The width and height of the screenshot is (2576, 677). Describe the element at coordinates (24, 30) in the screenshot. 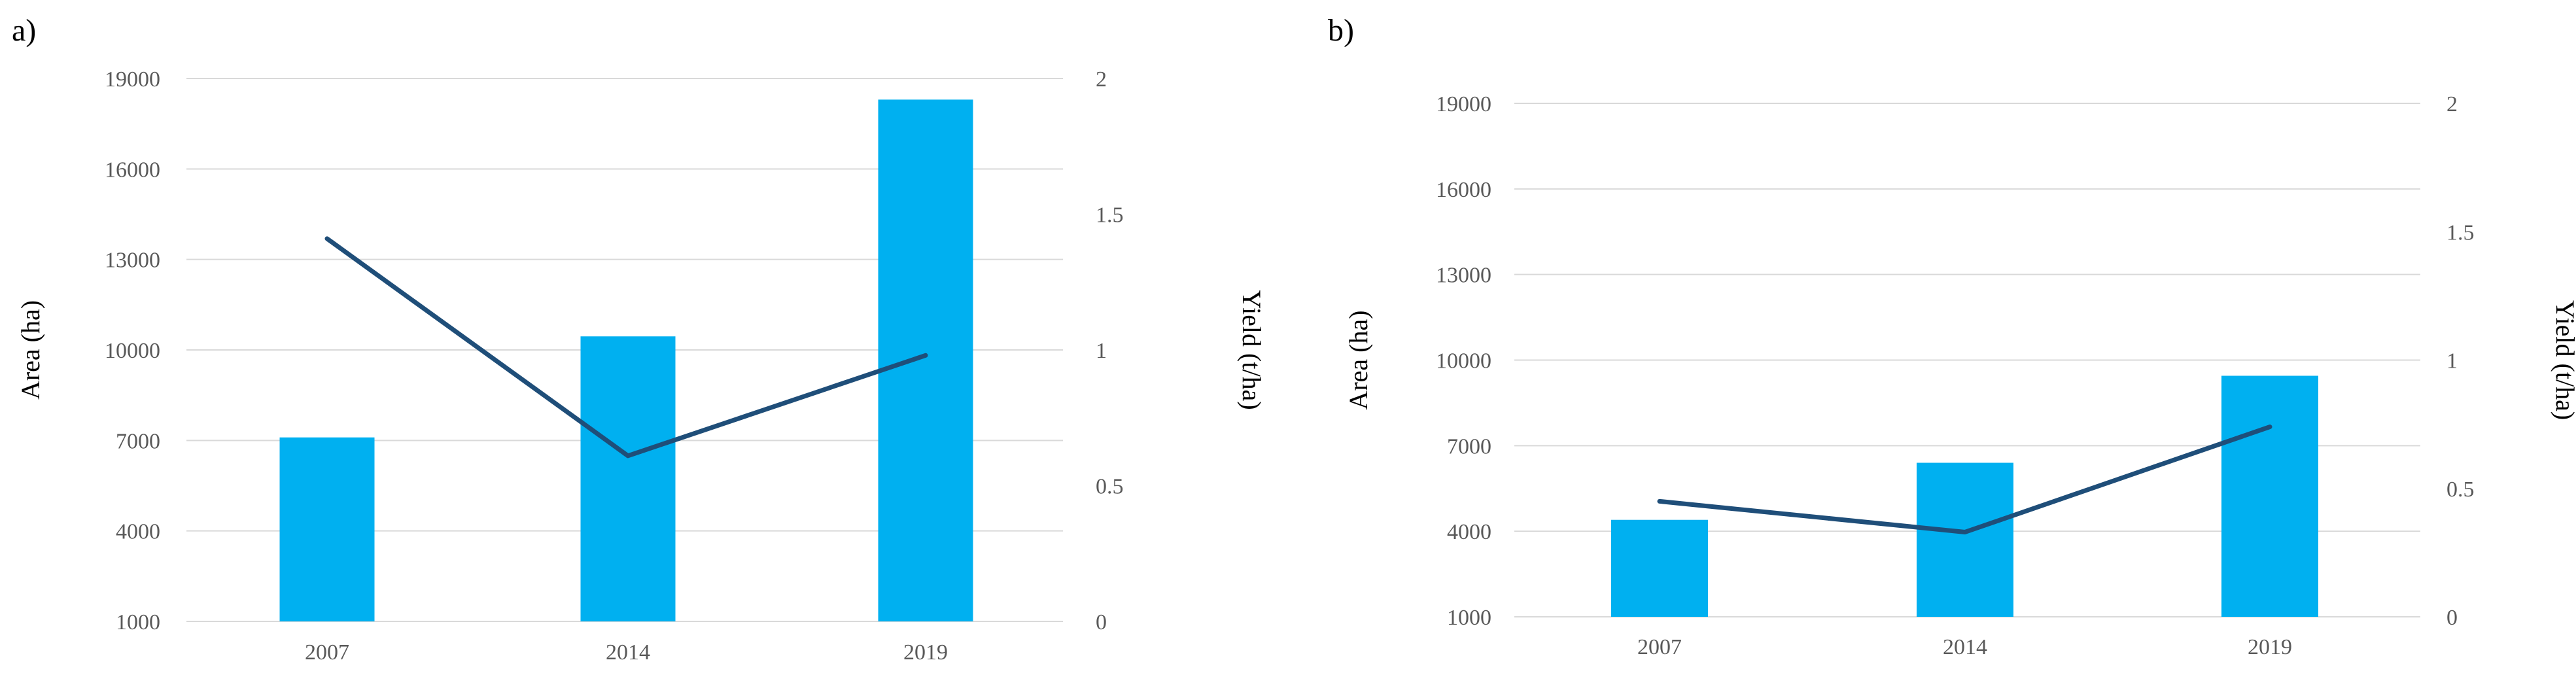

I see `panel-label: a)` at that location.